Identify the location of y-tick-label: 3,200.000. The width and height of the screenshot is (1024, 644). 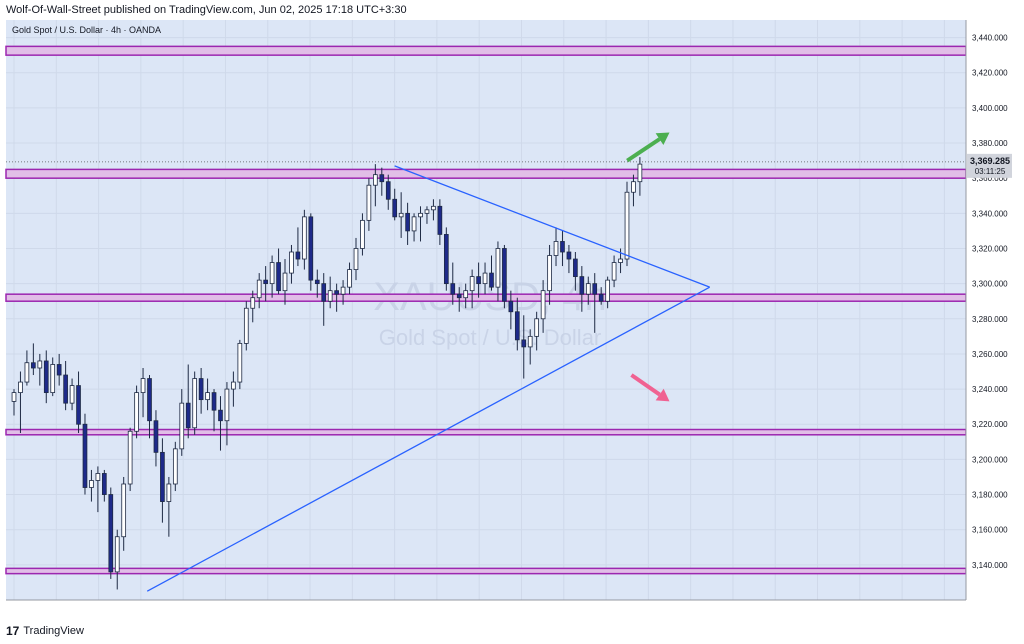
(990, 459).